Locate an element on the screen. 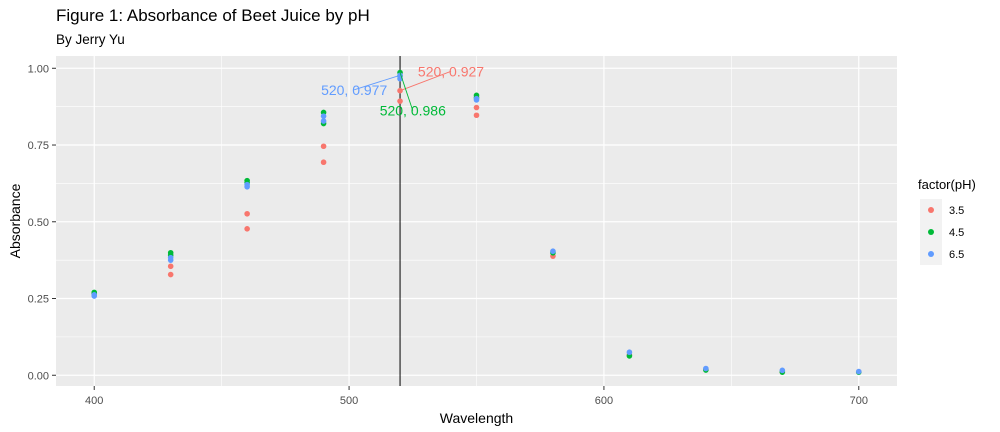 The height and width of the screenshot is (432, 1000). y-tick-label: 1.00 is located at coordinates (38, 69).